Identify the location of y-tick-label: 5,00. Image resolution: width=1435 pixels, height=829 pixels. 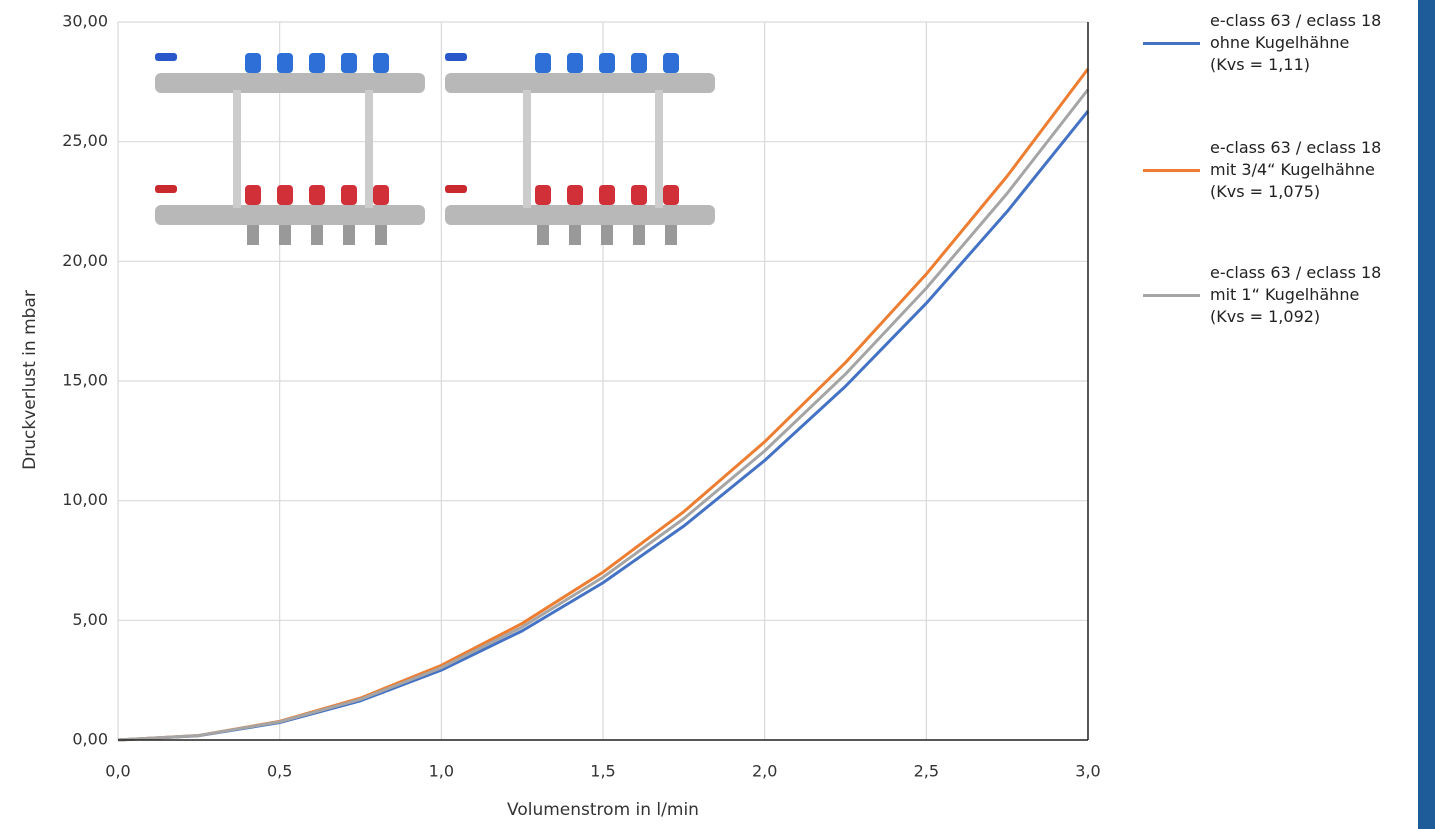
(90, 619).